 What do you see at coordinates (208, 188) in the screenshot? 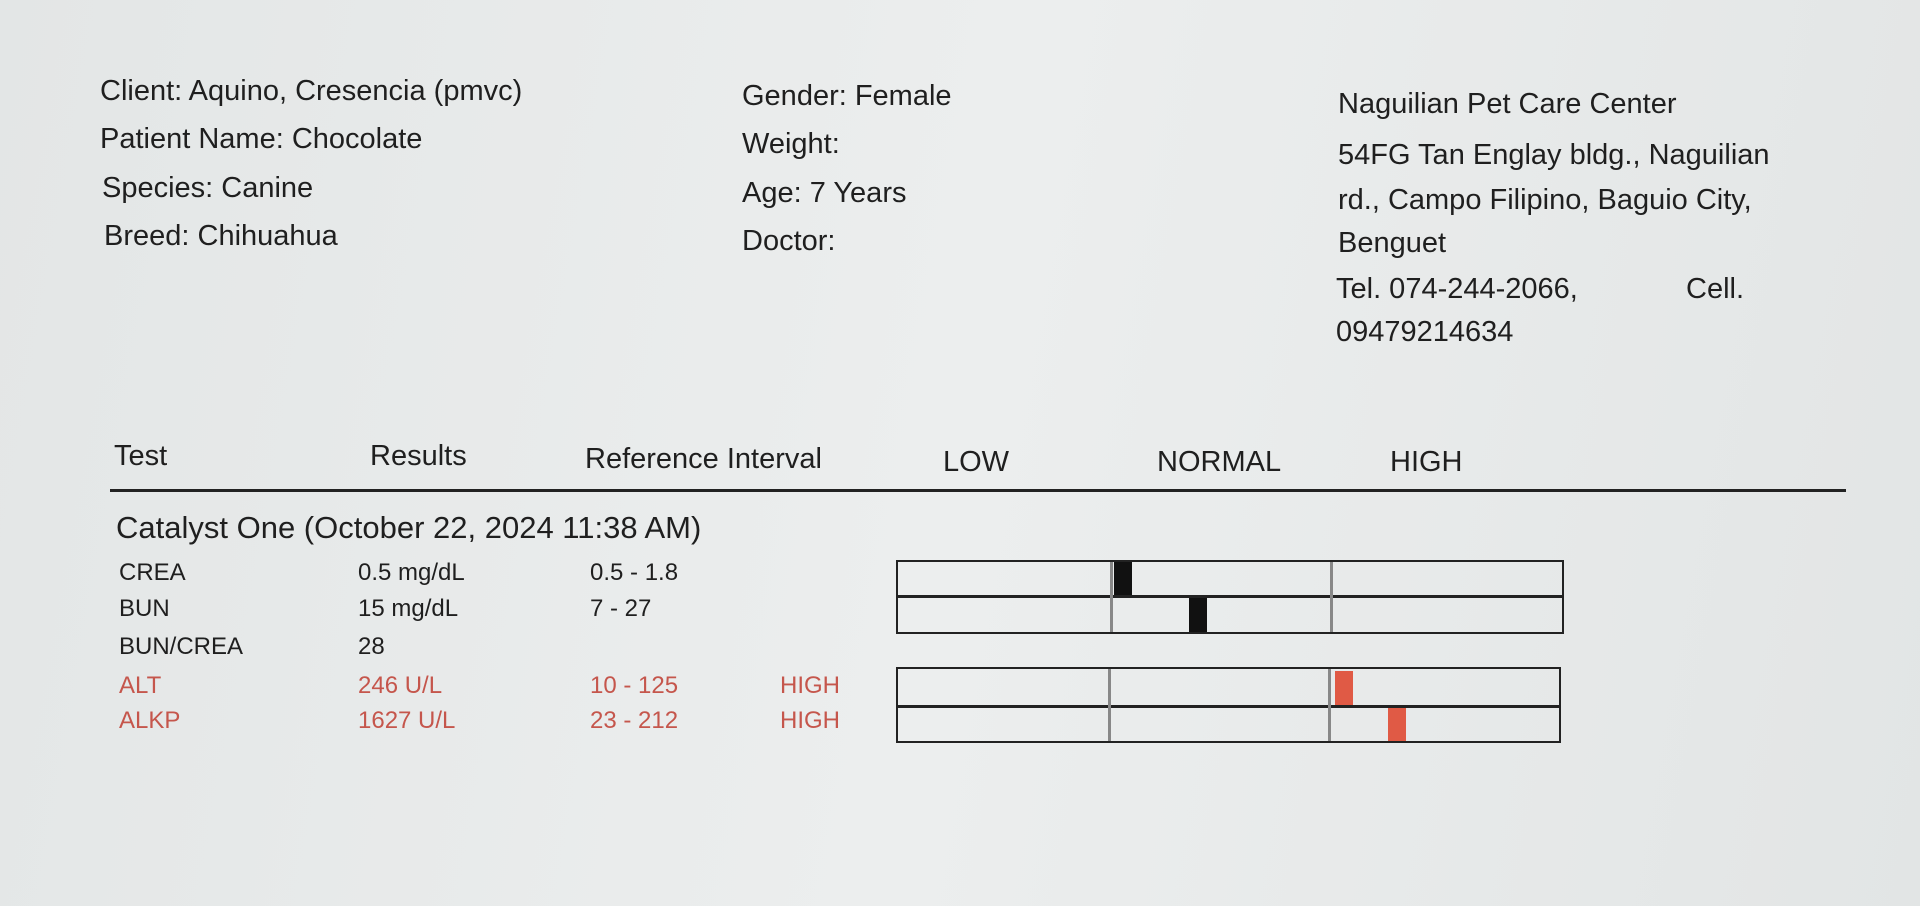
I see `species: Species: Canine` at bounding box center [208, 188].